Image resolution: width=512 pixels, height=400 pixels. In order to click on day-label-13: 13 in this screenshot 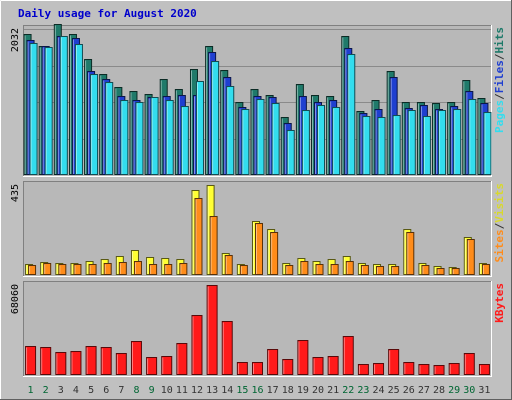, I will do `click(212, 390)`.